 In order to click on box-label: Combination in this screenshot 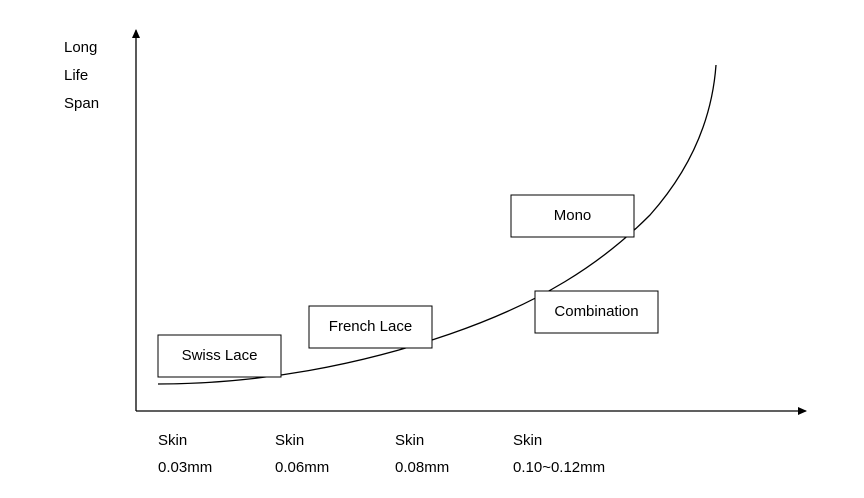, I will do `click(596, 311)`.